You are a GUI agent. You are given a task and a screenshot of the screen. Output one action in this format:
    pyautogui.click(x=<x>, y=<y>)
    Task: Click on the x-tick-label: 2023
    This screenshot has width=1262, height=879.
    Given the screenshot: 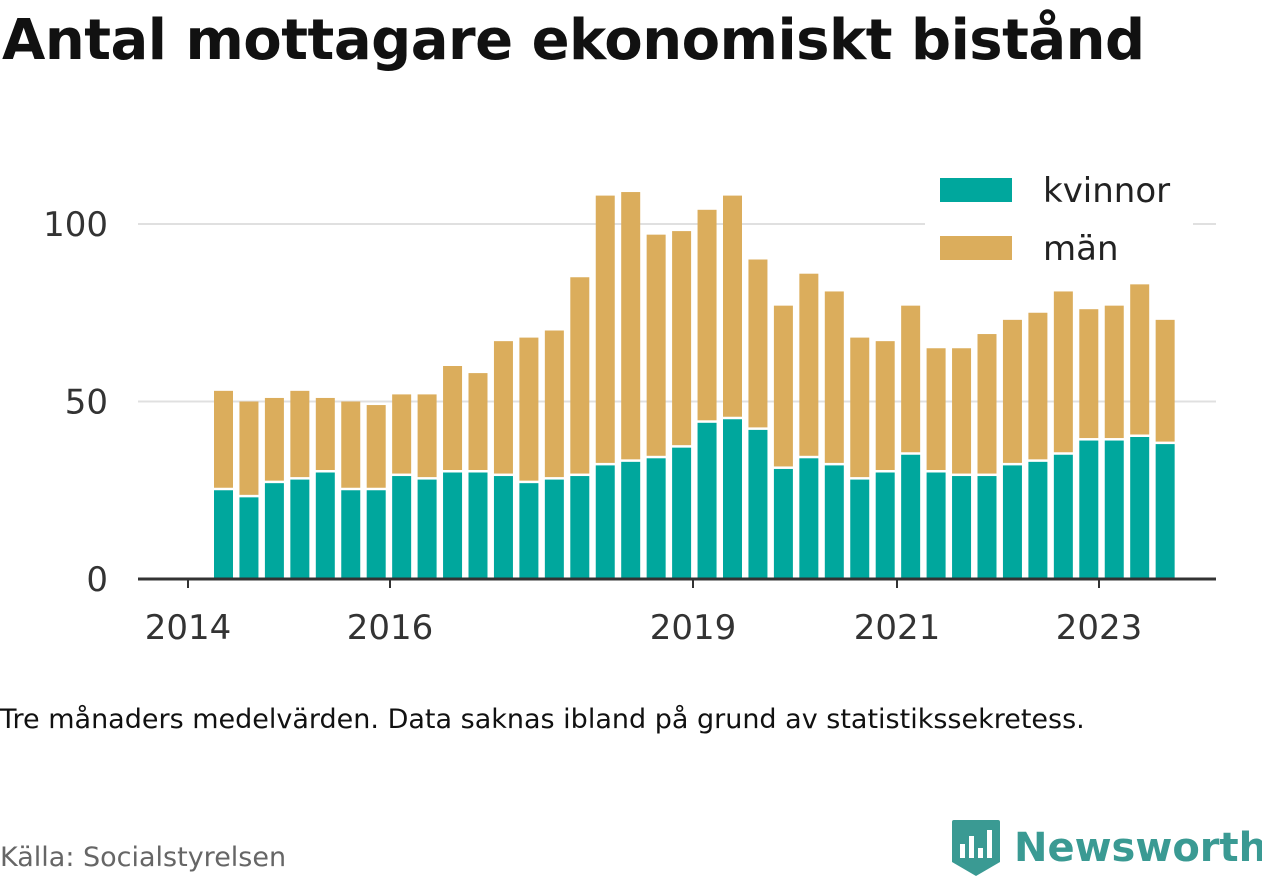 What is the action you would take?
    pyautogui.click(x=1099, y=628)
    